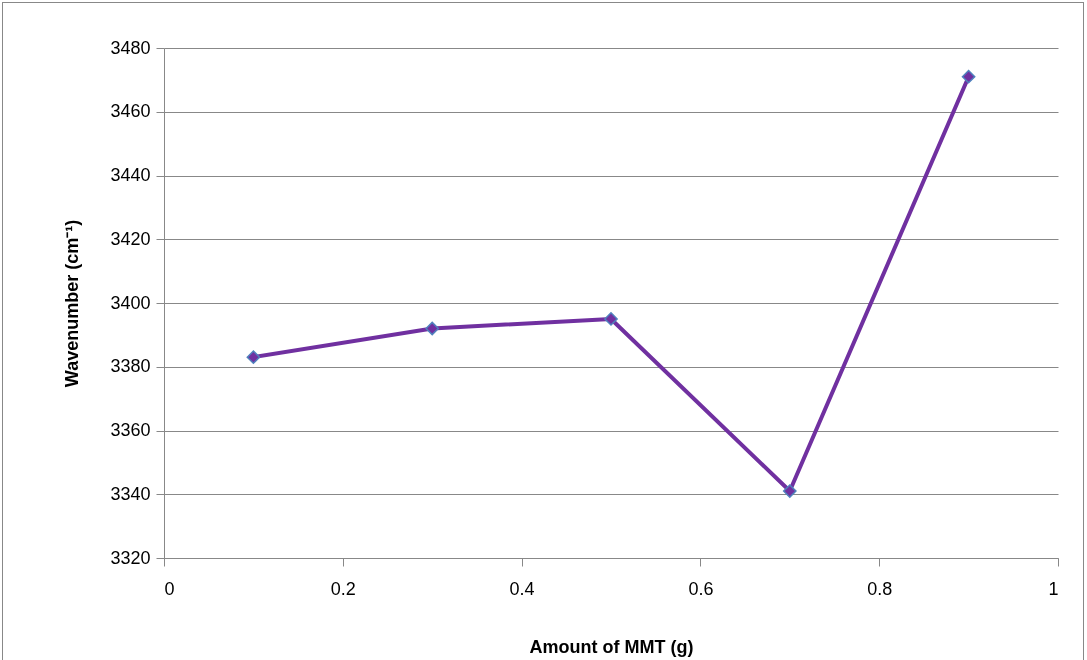 This screenshot has width=1087, height=660. Describe the element at coordinates (130, 47) in the screenshot. I see `y-tick-label: 3480` at that location.